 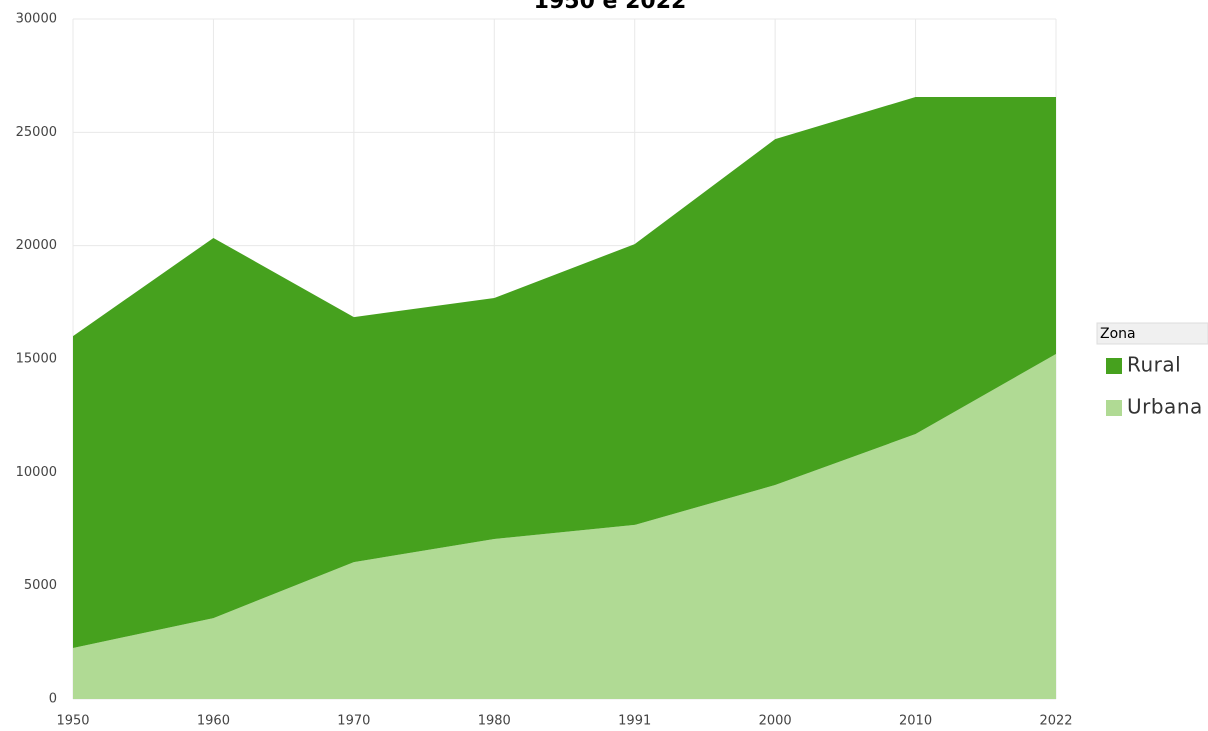 I want to click on legend-title: Zona, so click(x=1118, y=334).